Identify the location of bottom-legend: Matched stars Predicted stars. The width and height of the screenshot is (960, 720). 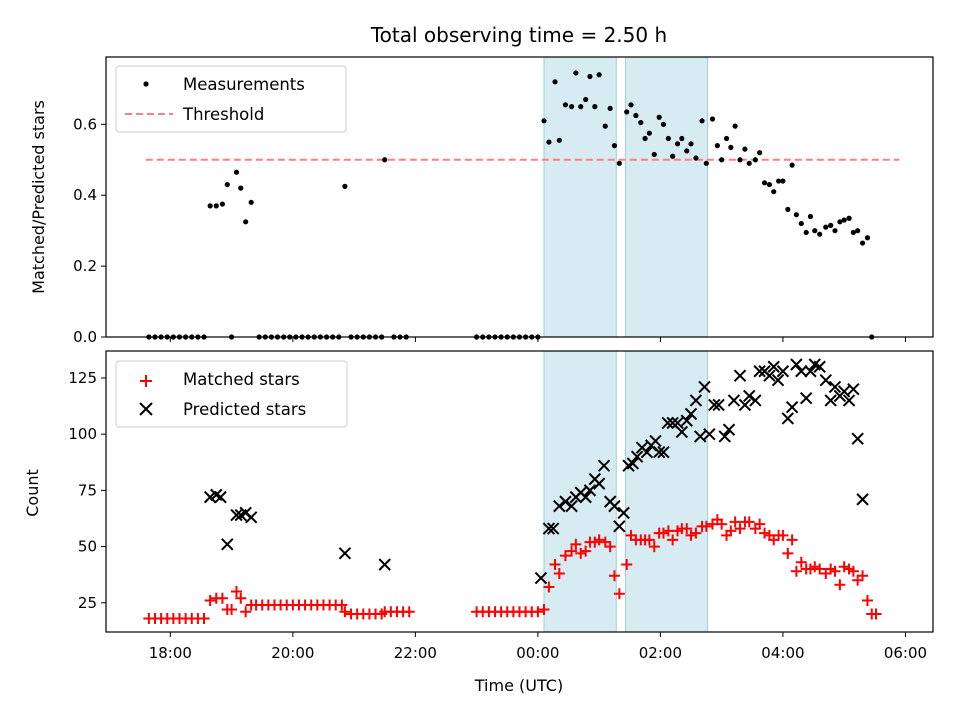
(231, 394).